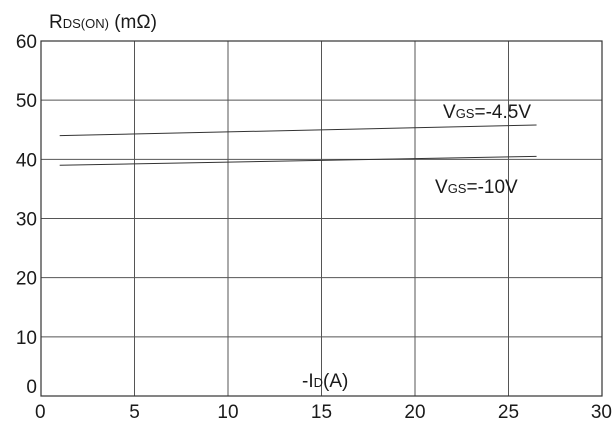 The image size is (614, 425). What do you see at coordinates (40, 412) in the screenshot?
I see `x-tick-label: 0` at bounding box center [40, 412].